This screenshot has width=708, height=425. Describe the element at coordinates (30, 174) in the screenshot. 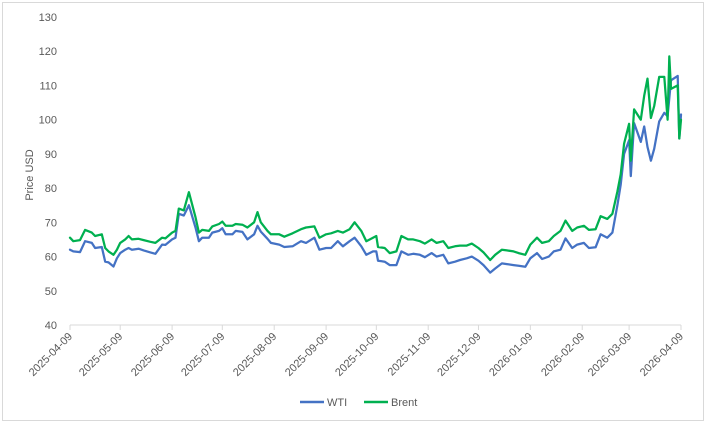

I see `y-axis-title: Price USD` at that location.